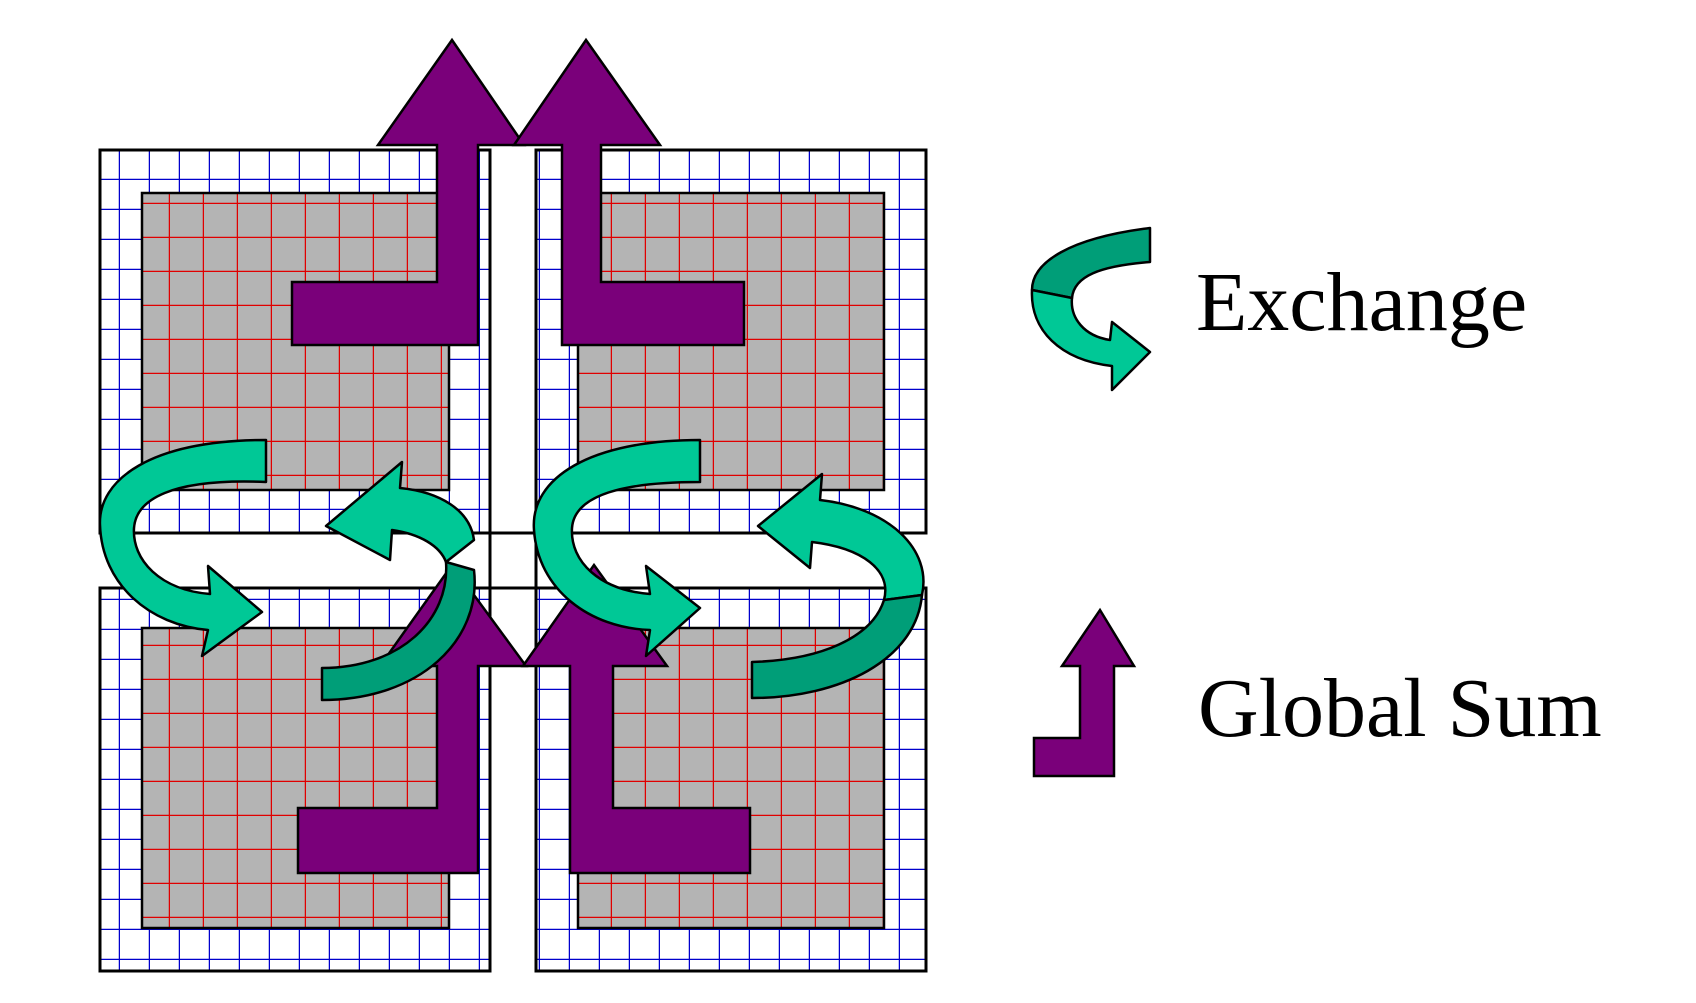 The height and width of the screenshot is (1003, 1696). I want to click on legend-global-sum-label: Global Sum, so click(1400, 708).